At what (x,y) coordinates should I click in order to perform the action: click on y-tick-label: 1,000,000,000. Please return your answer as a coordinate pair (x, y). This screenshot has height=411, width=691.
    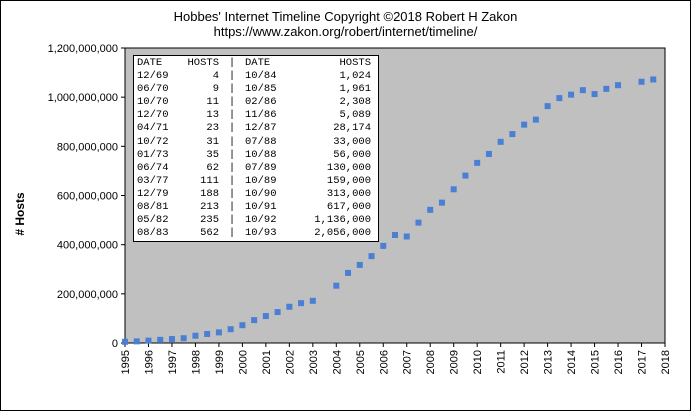
    Looking at the image, I should click on (83, 98).